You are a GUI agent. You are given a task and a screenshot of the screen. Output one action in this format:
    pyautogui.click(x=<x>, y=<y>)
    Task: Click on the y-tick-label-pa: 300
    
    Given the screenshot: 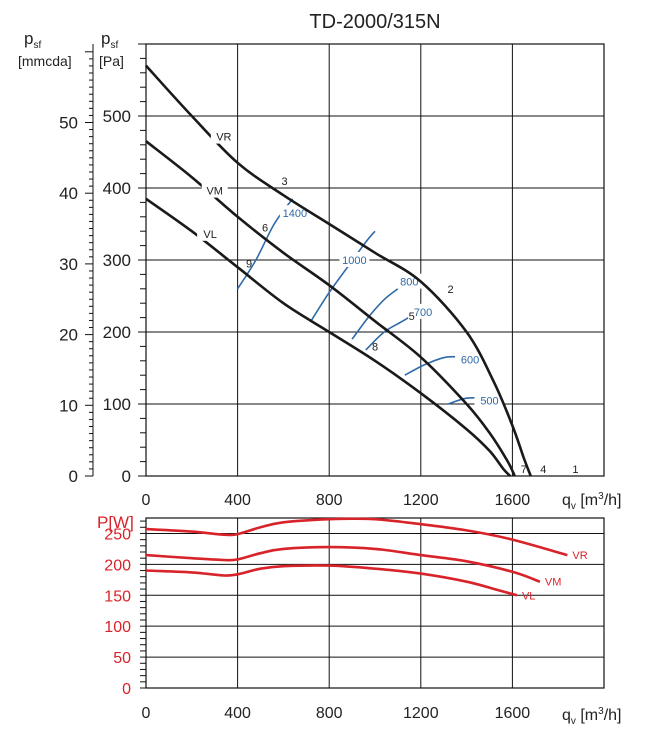 What is the action you would take?
    pyautogui.click(x=117, y=260)
    